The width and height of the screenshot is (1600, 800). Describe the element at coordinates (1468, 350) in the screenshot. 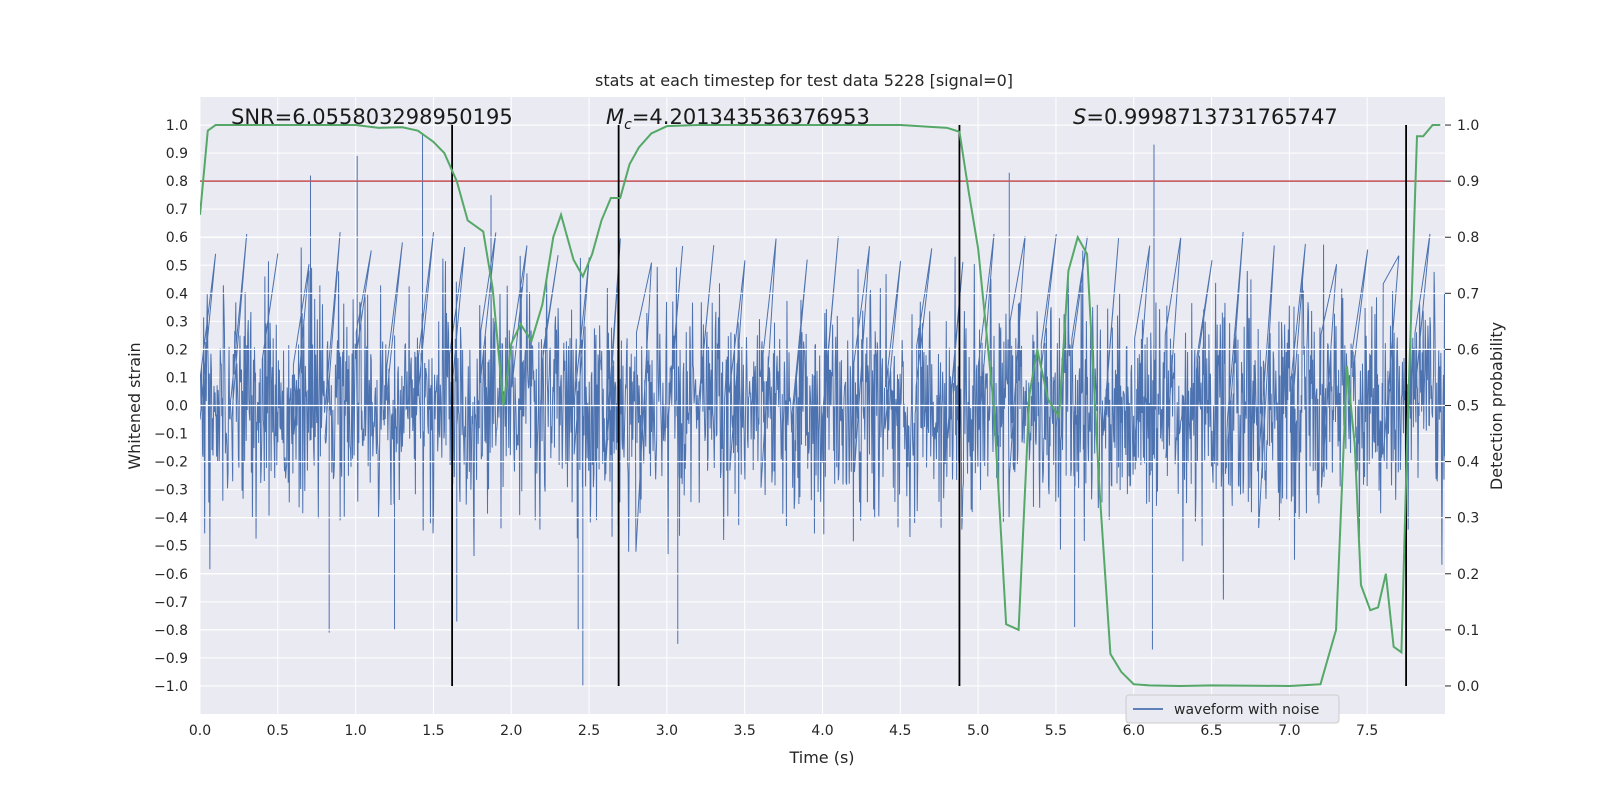

I see `y-right-tick-label: 0.6` at that location.